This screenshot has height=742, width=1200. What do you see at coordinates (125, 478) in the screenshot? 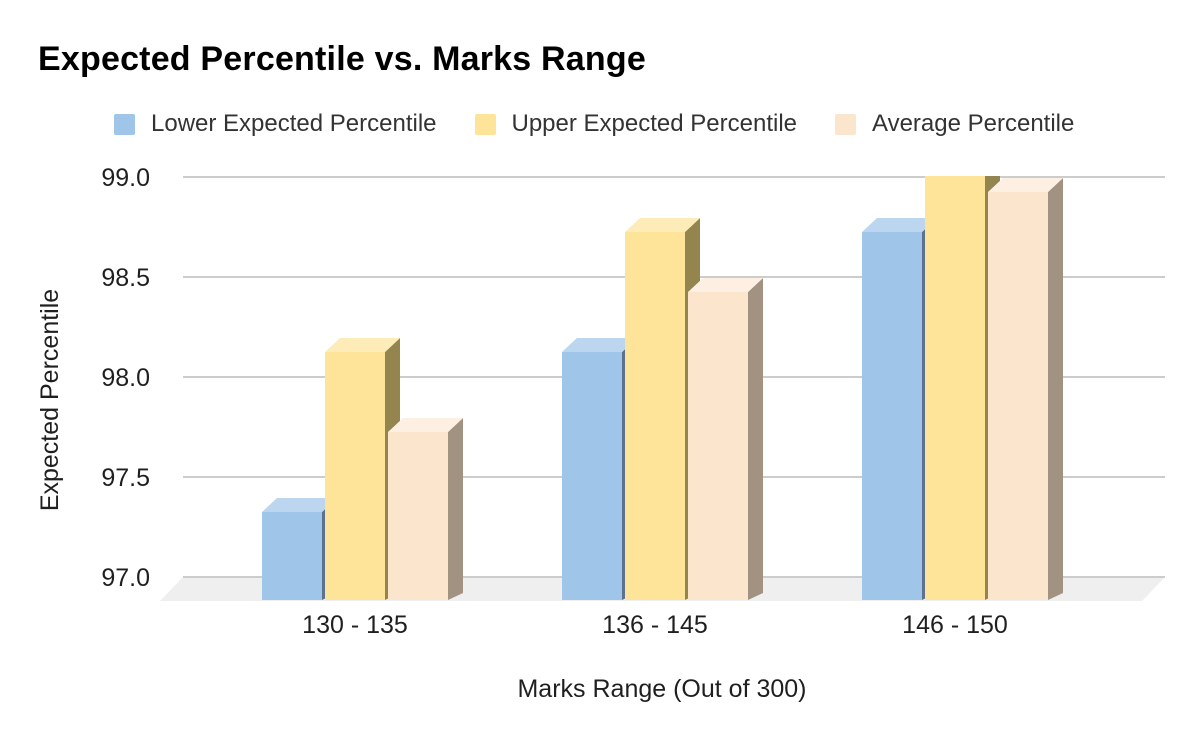
I see `y-tick-label: 97.5` at bounding box center [125, 478].